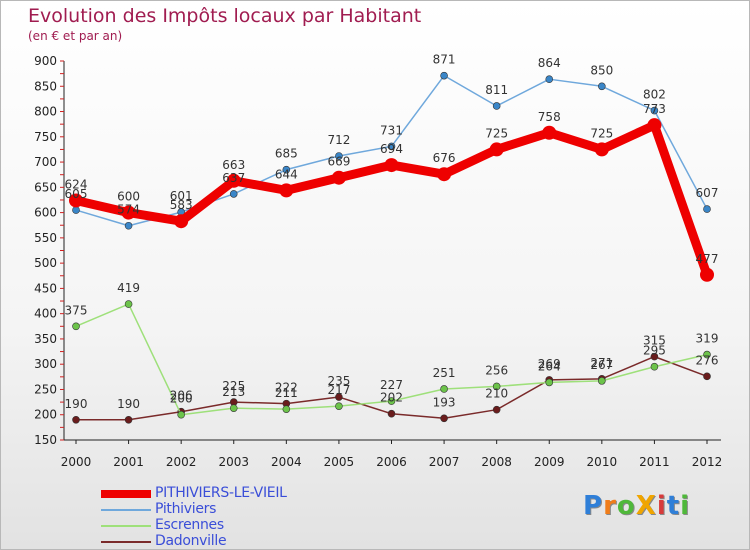  Describe the element at coordinates (75, 36) in the screenshot. I see `chart-subtitle: (en € et par an)` at that location.